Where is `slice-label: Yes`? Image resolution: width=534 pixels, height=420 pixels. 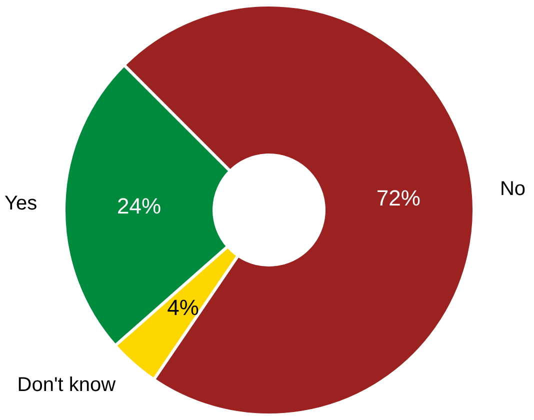 slice-label: Yes is located at coordinates (21, 203).